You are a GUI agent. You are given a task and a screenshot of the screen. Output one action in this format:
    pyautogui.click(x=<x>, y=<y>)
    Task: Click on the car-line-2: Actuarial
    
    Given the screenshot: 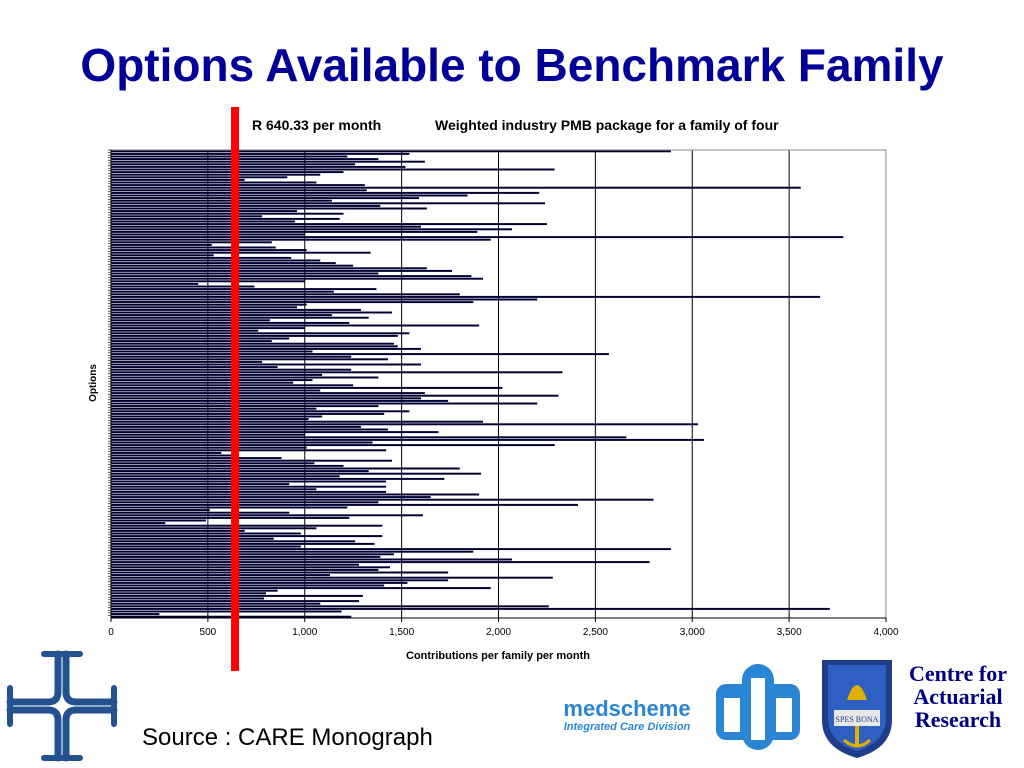 What is the action you would take?
    pyautogui.click(x=958, y=696)
    